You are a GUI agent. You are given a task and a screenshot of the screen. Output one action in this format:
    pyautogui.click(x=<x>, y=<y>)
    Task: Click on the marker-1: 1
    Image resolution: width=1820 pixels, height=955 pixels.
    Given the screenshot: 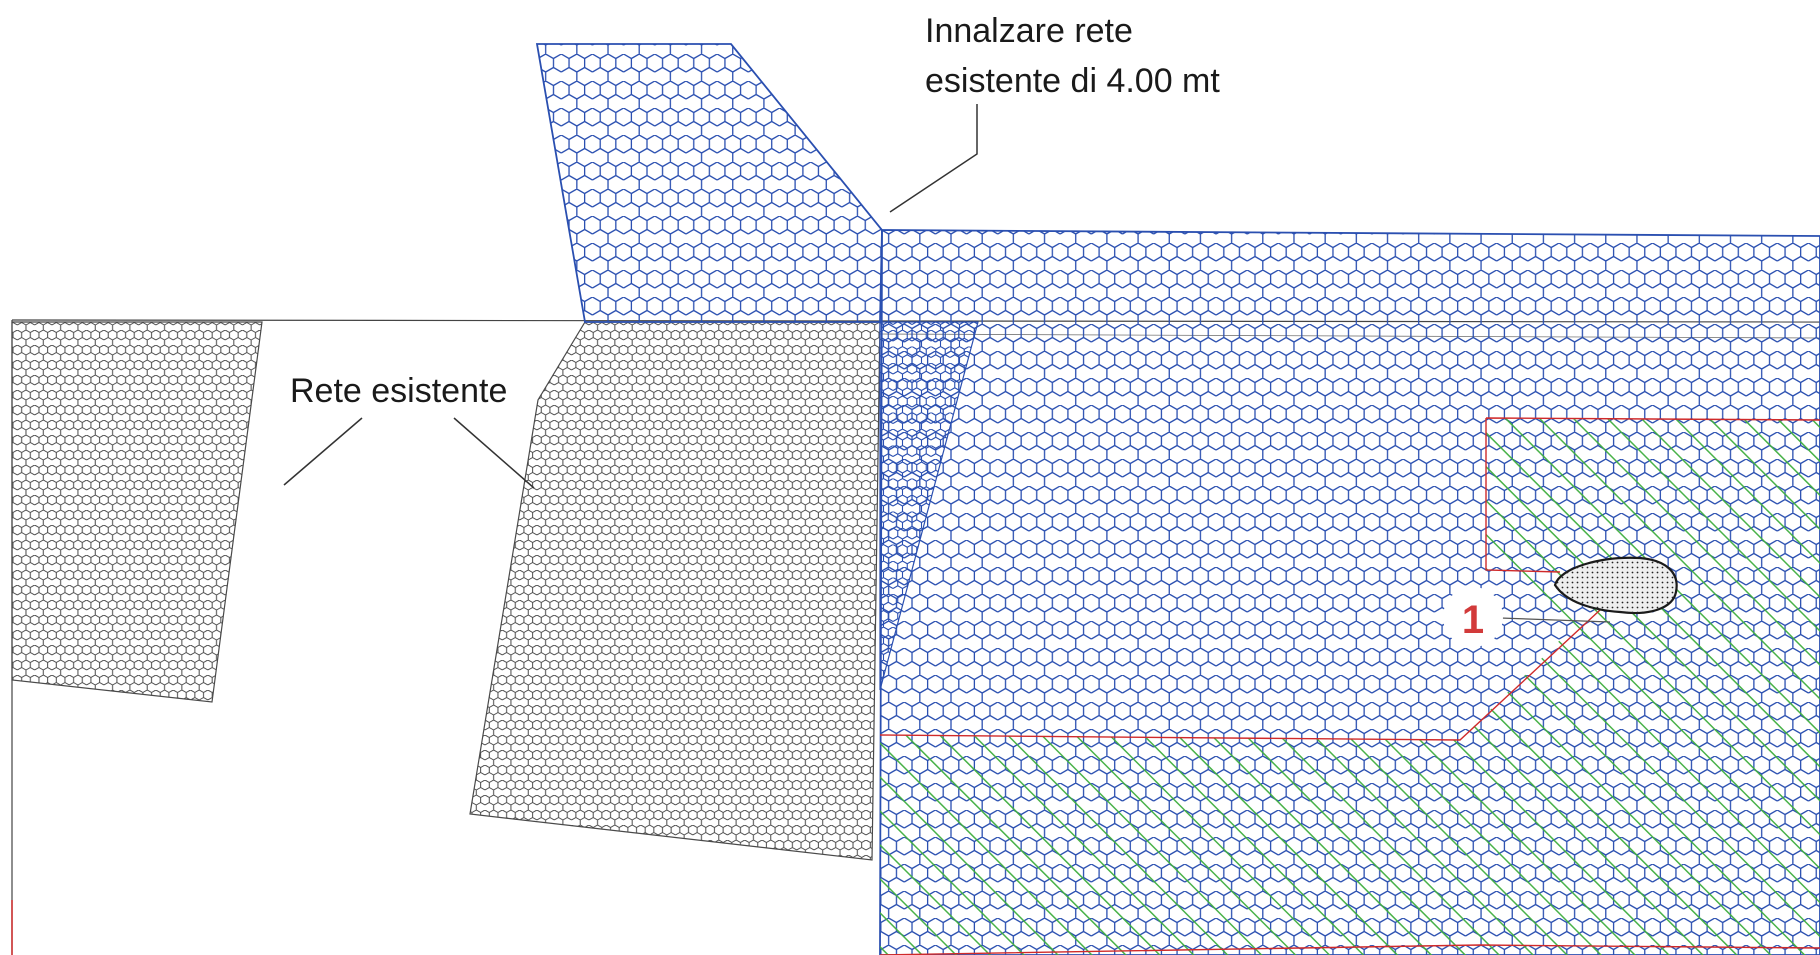 What is the action you would take?
    pyautogui.click(x=1473, y=617)
    